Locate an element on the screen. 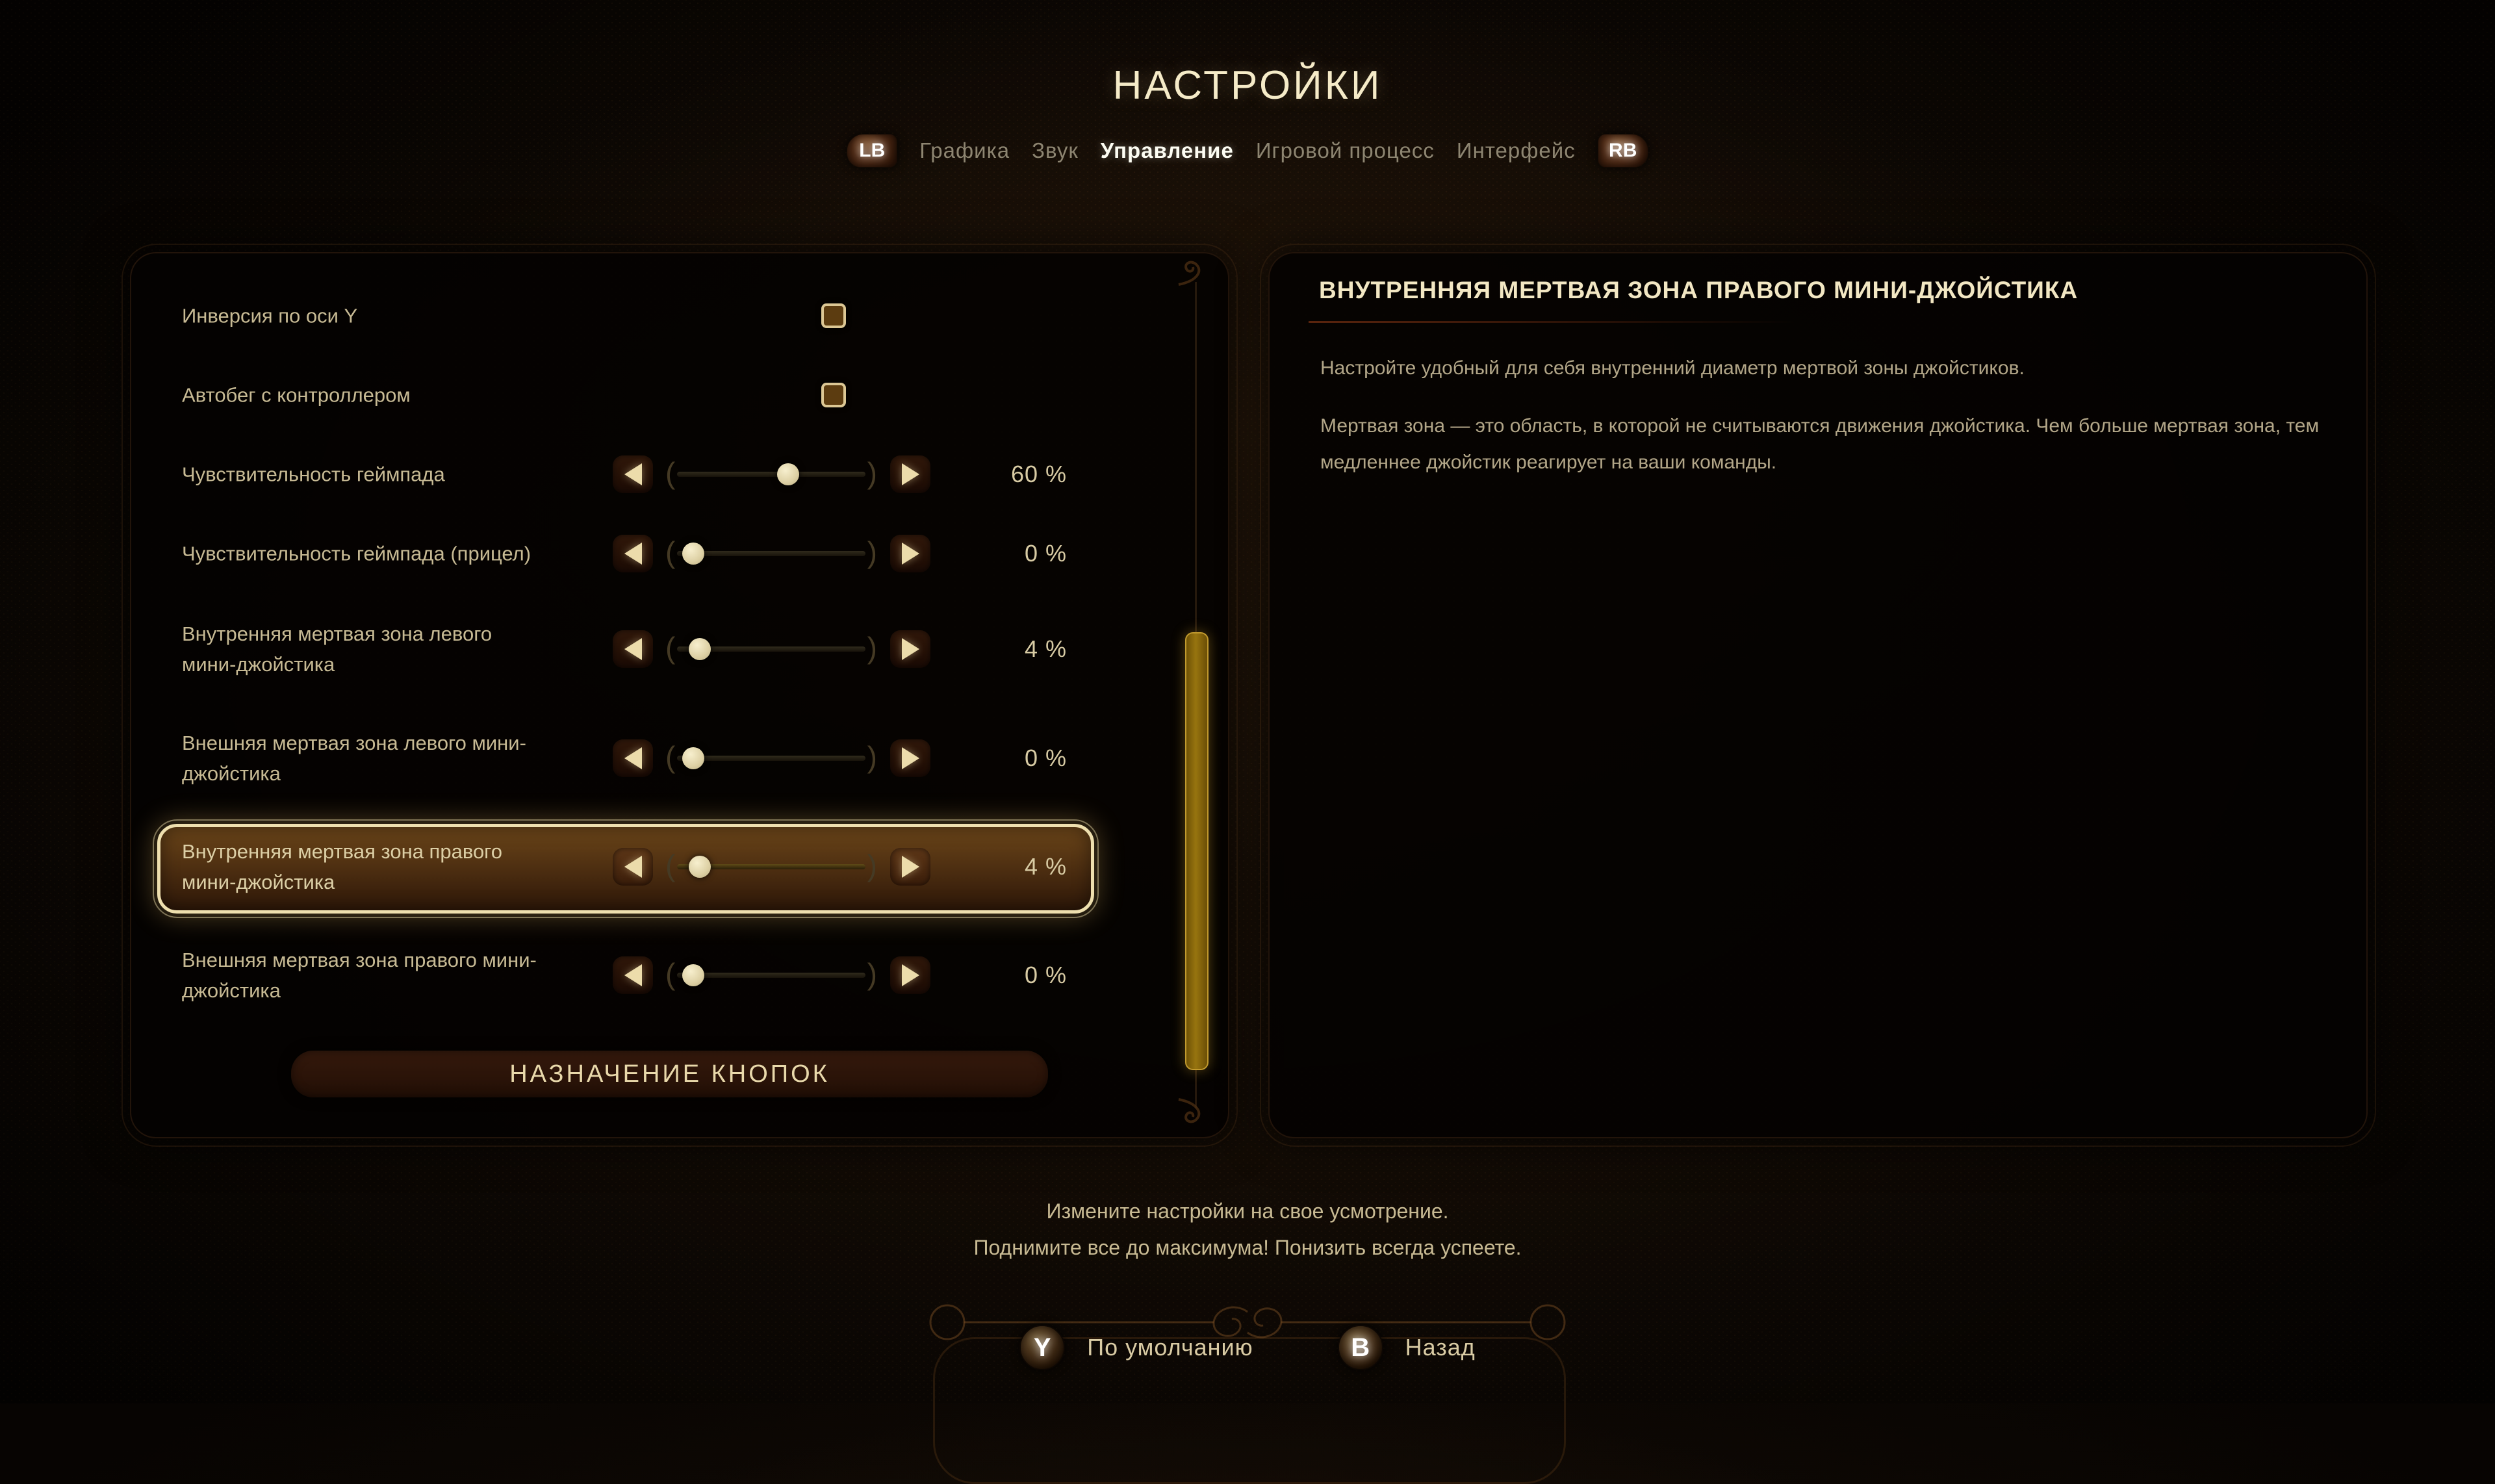  row-label: Чувствительность геймпада (прицел) is located at coordinates (356, 554).